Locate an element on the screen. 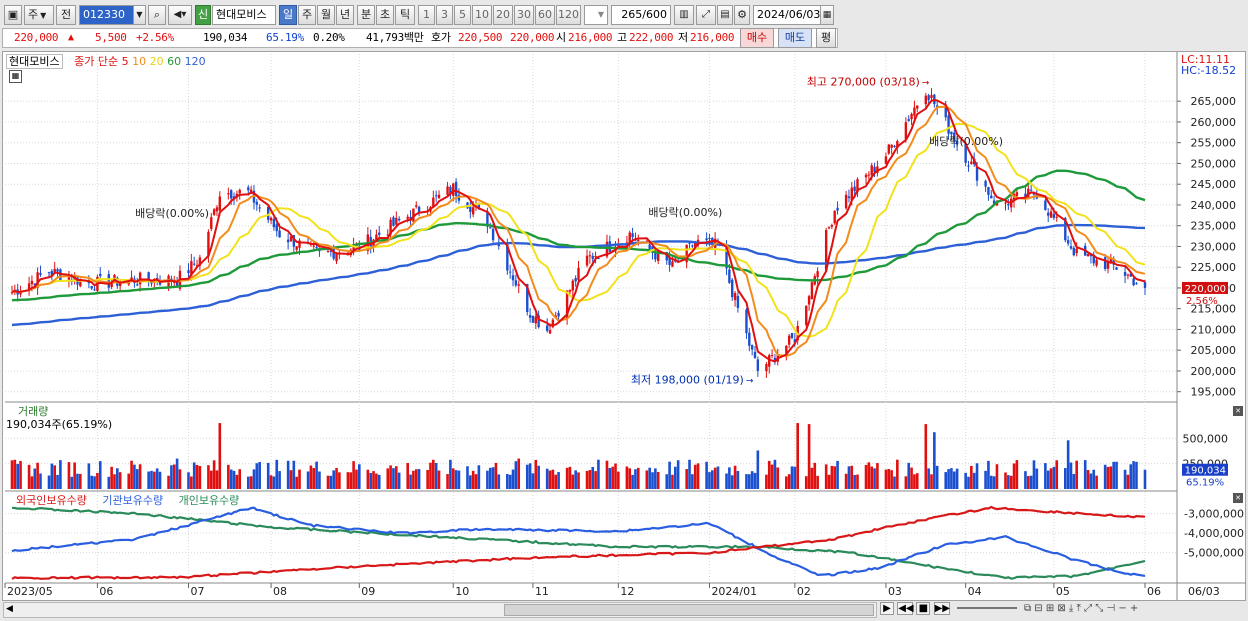  interval-60: 60 is located at coordinates (545, 15).